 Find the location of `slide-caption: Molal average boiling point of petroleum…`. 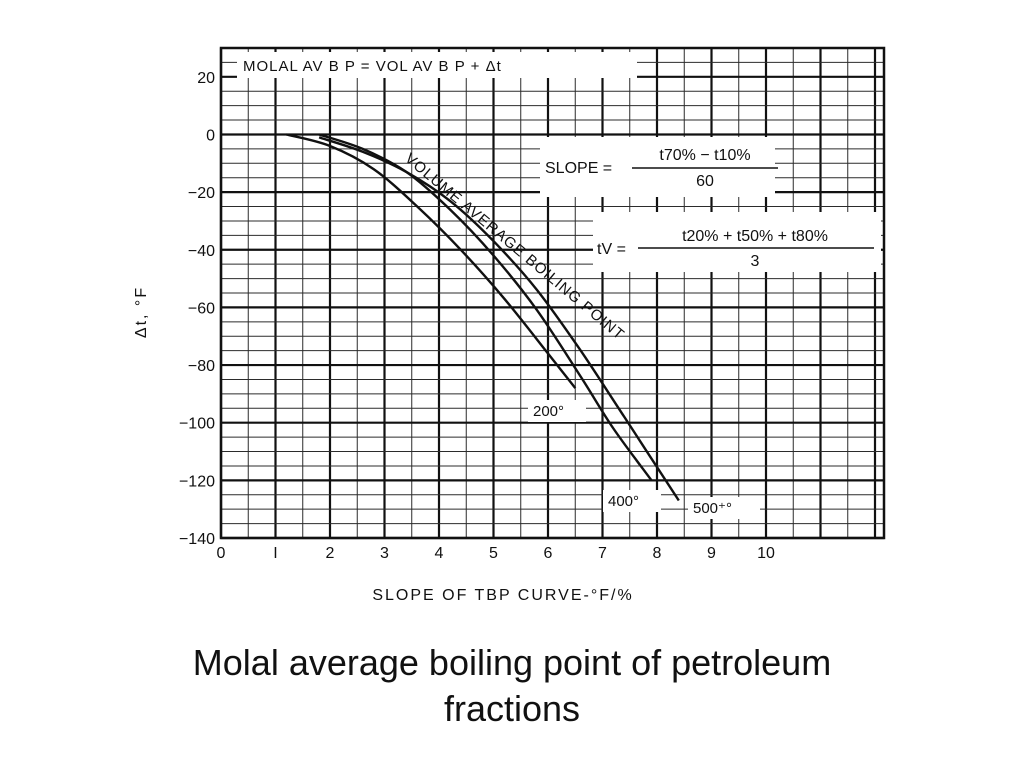

slide-caption: Molal average boiling point of petroleum… is located at coordinates (512, 686).